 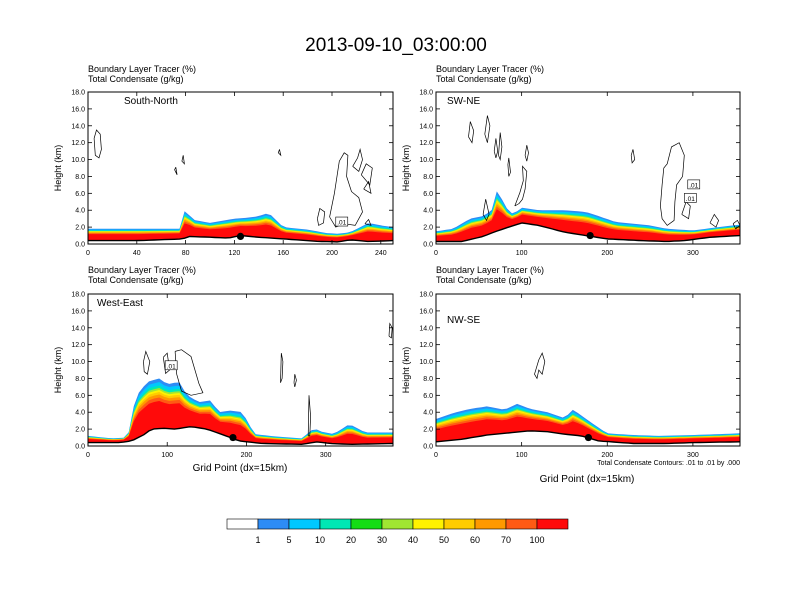 What do you see at coordinates (351, 540) in the screenshot?
I see `colorbar-label: 20` at bounding box center [351, 540].